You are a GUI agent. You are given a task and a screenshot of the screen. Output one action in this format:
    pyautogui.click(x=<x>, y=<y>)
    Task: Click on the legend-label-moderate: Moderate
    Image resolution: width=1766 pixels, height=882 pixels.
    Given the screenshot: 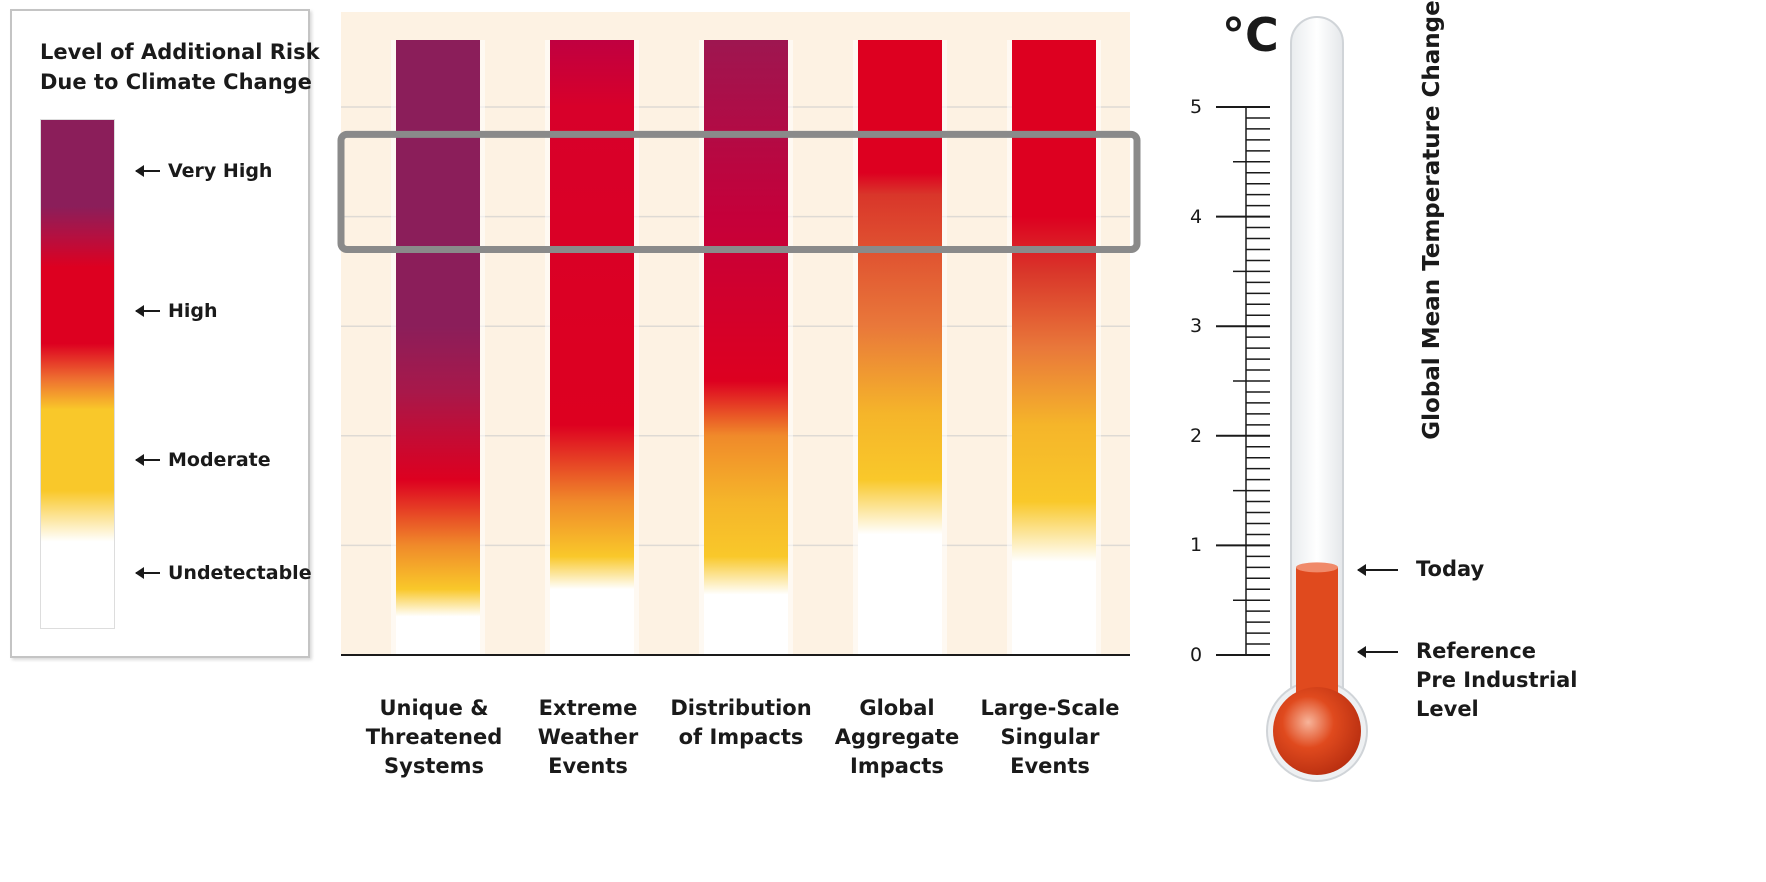 What is the action you would take?
    pyautogui.click(x=203, y=460)
    